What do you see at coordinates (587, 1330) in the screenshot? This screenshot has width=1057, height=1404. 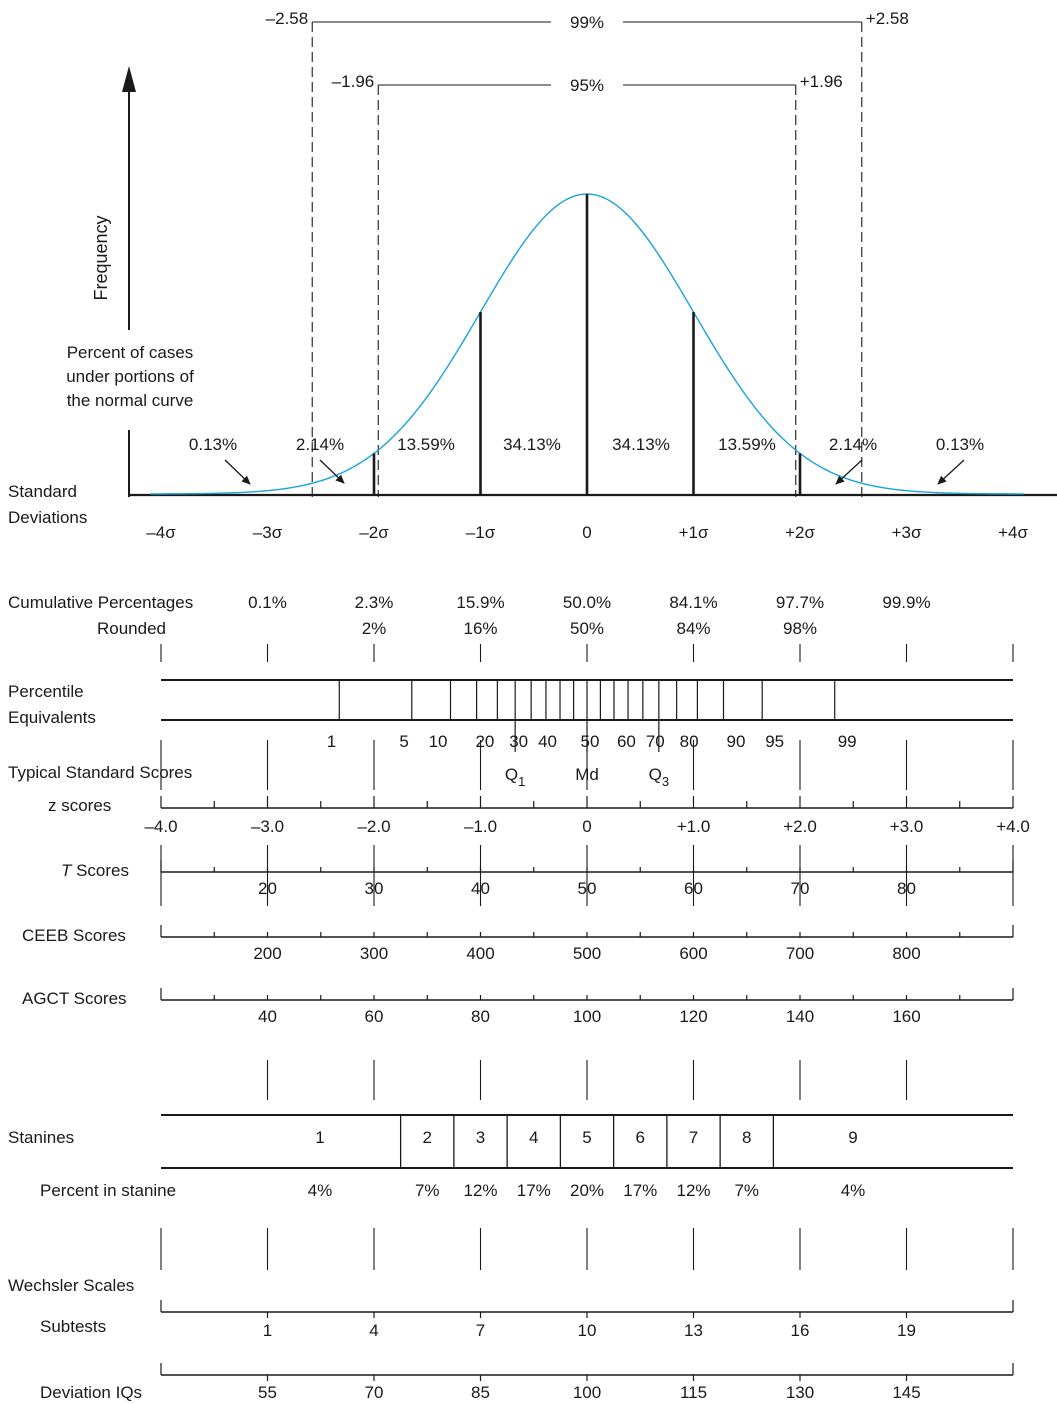 I see `subtests-tick-label: 10` at bounding box center [587, 1330].